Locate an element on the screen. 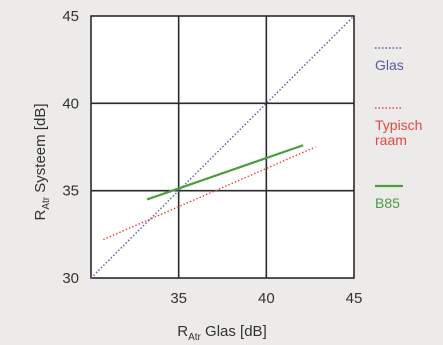 The width and height of the screenshot is (443, 345). legend-label-2: B85 is located at coordinates (387, 203).